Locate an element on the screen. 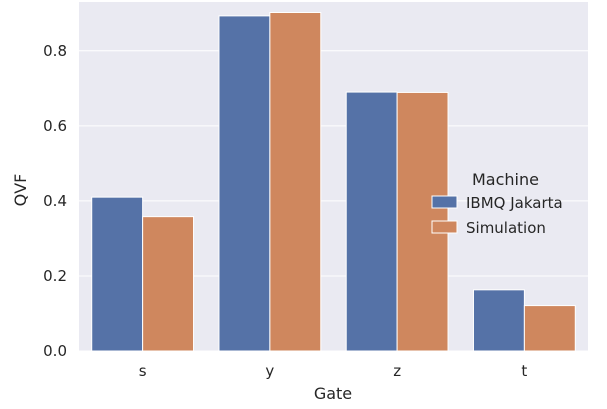 The height and width of the screenshot is (409, 607). y-axis-label: QVF is located at coordinates (20, 190).